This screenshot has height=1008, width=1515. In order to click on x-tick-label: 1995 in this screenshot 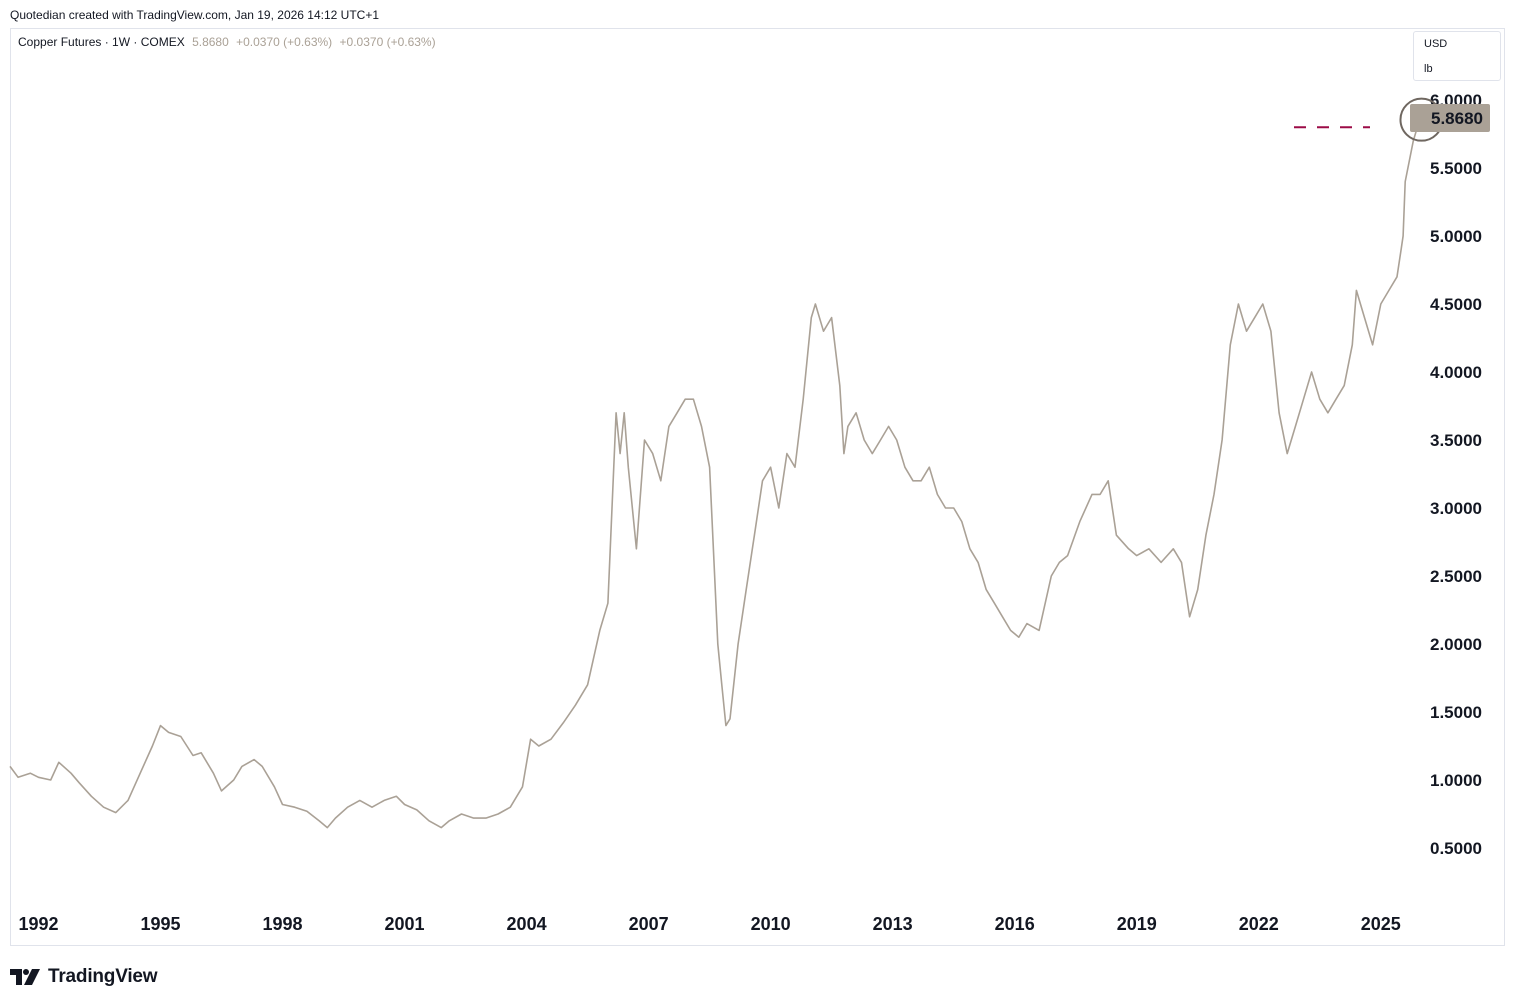, I will do `click(160, 924)`.